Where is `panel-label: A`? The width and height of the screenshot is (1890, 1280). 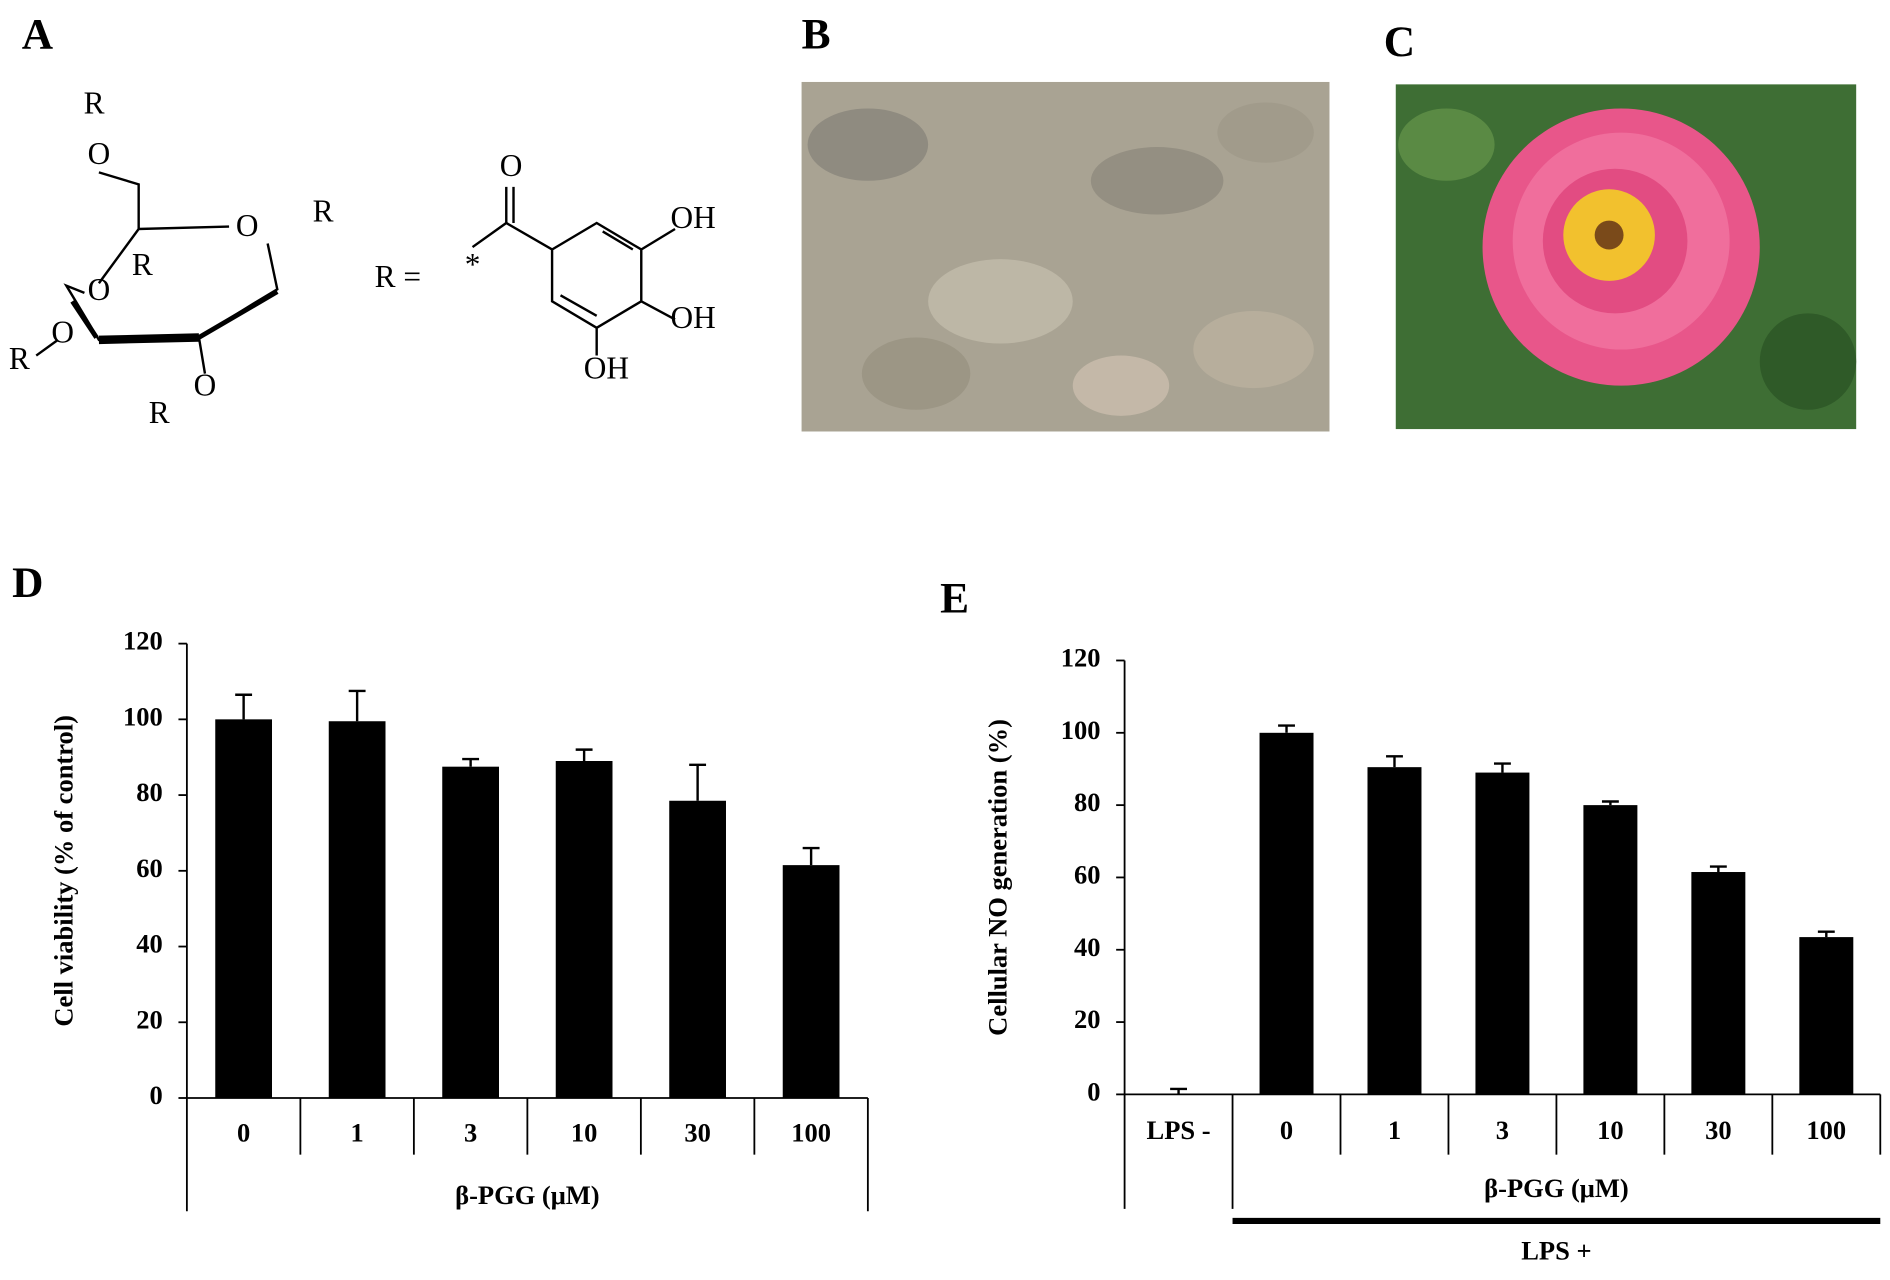
panel-label: A is located at coordinates (37, 35).